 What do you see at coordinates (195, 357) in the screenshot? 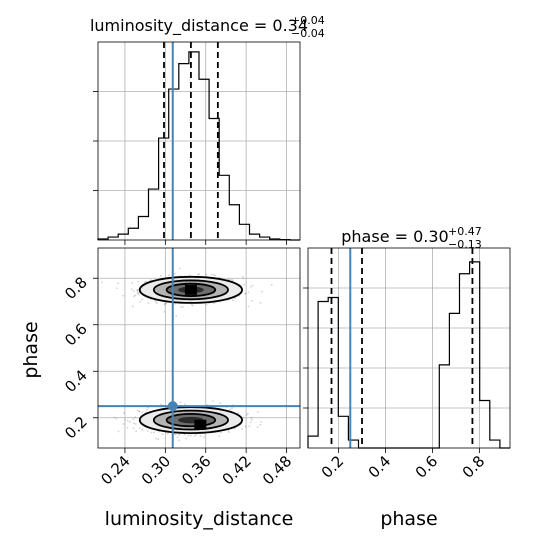
I see `peak-markers` at bounding box center [195, 357].